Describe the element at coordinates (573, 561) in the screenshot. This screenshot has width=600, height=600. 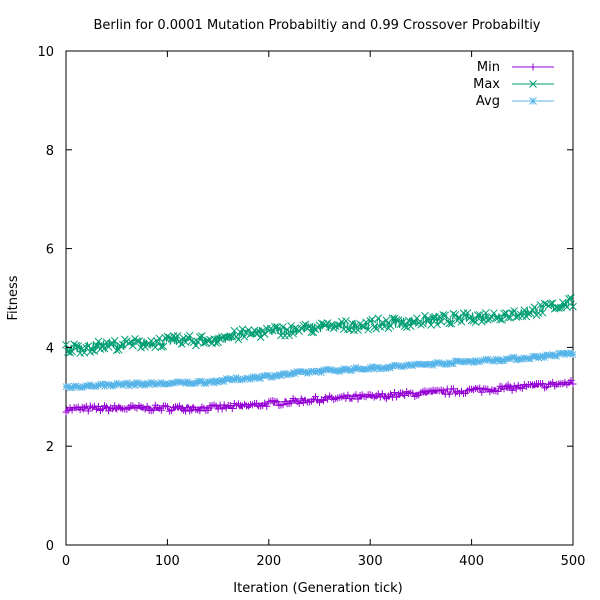
I see `x-tick-label: 500` at that location.